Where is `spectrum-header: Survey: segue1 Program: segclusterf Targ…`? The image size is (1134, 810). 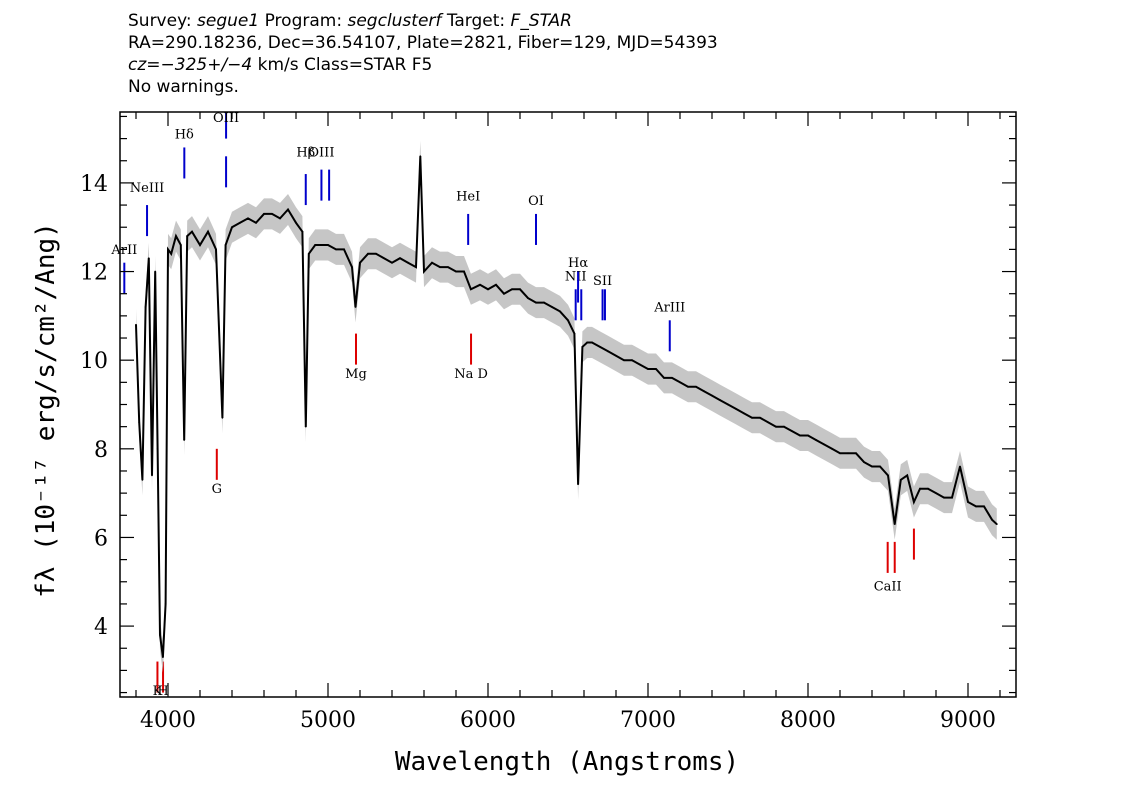
spectrum-header: Survey: segue1 Program: segclusterf Targ… is located at coordinates (423, 54).